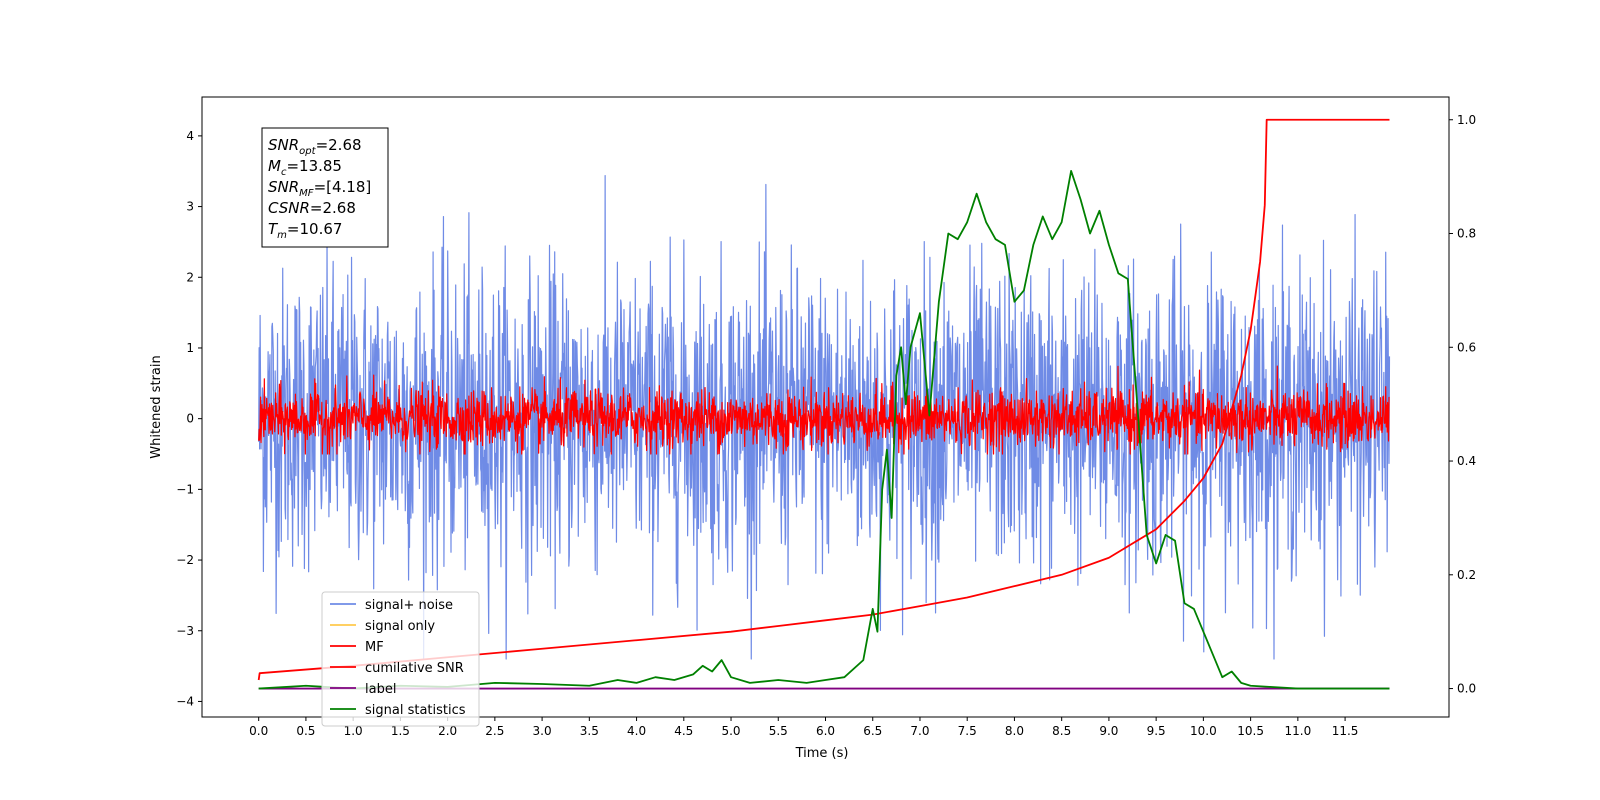 The height and width of the screenshot is (800, 1600). Describe the element at coordinates (1466, 461) in the screenshot. I see `y2-tick-label: 0.4` at that location.